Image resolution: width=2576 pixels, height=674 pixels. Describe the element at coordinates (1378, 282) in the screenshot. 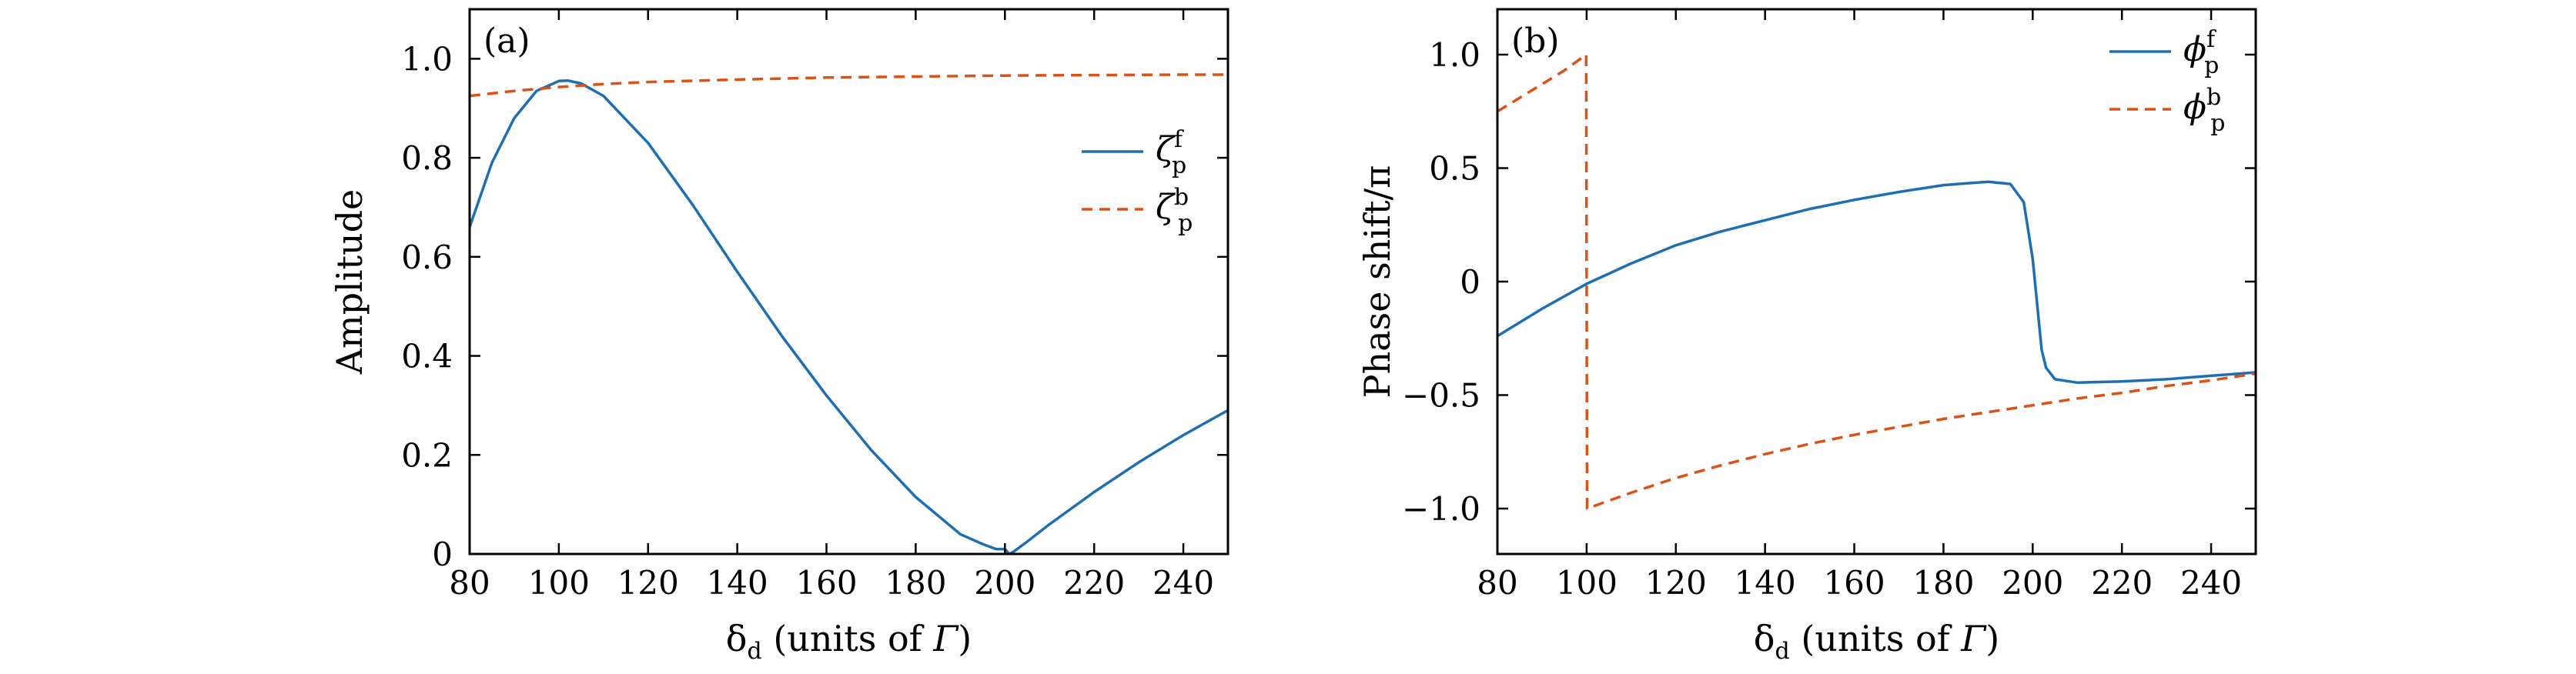

I see `y-axis-label: Phase shift/π` at that location.